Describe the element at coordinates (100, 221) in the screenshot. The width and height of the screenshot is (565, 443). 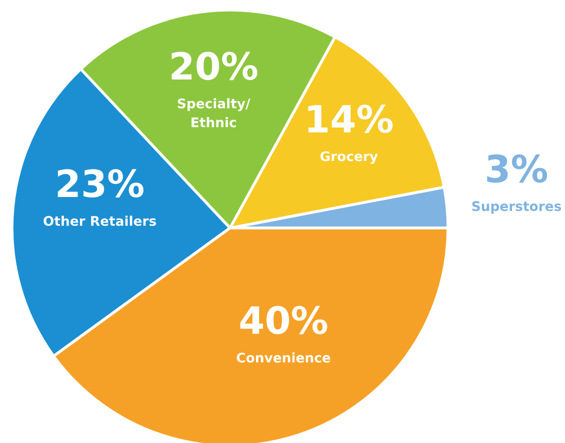
I see `slice-label: Other Retailers` at that location.